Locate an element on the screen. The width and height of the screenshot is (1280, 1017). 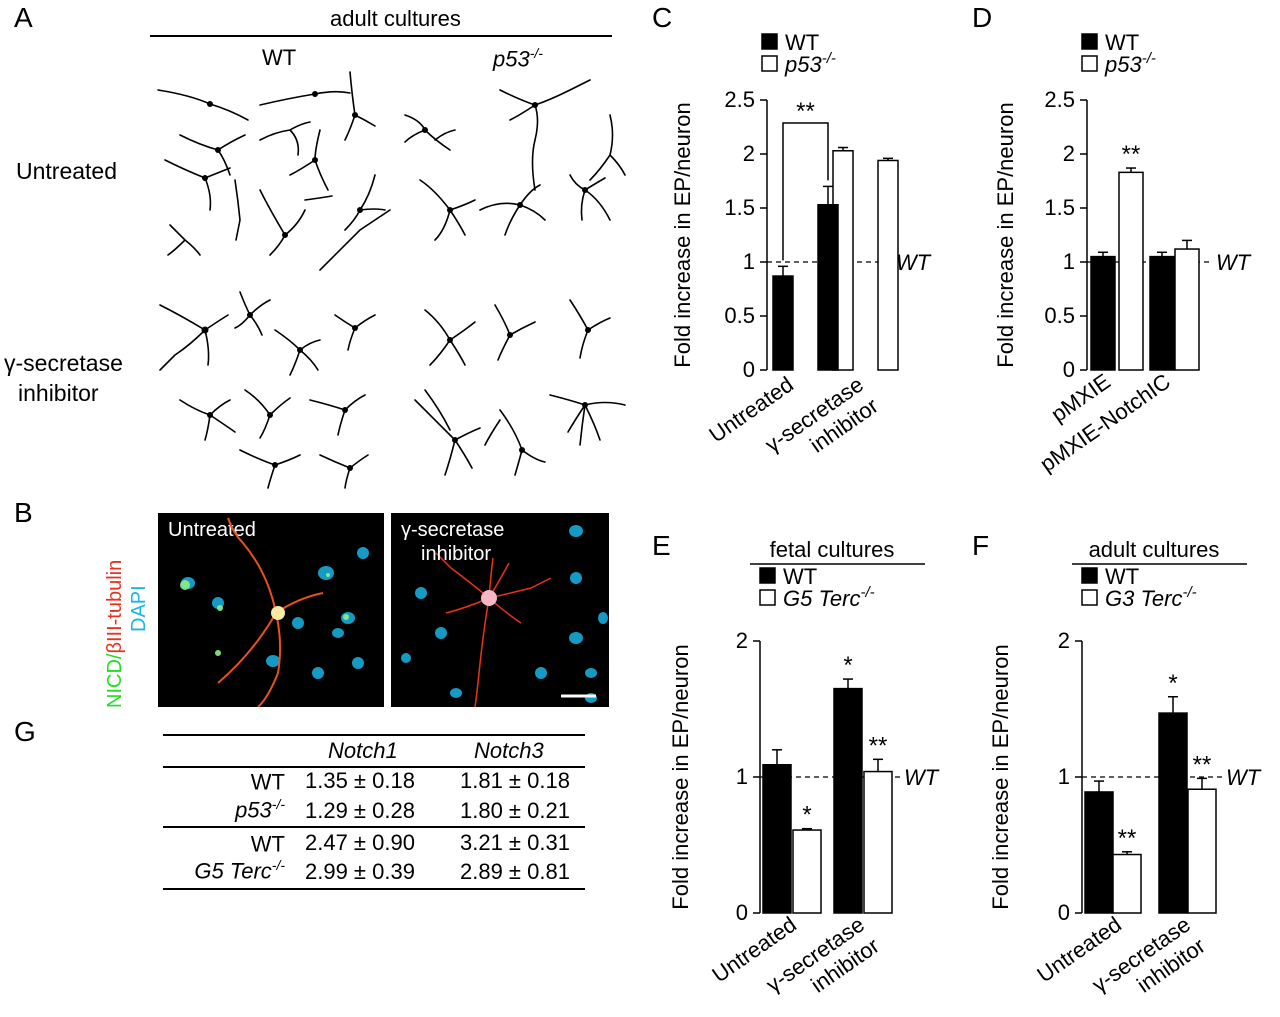
table-col-notch1: Notch1 is located at coordinates (363, 750).